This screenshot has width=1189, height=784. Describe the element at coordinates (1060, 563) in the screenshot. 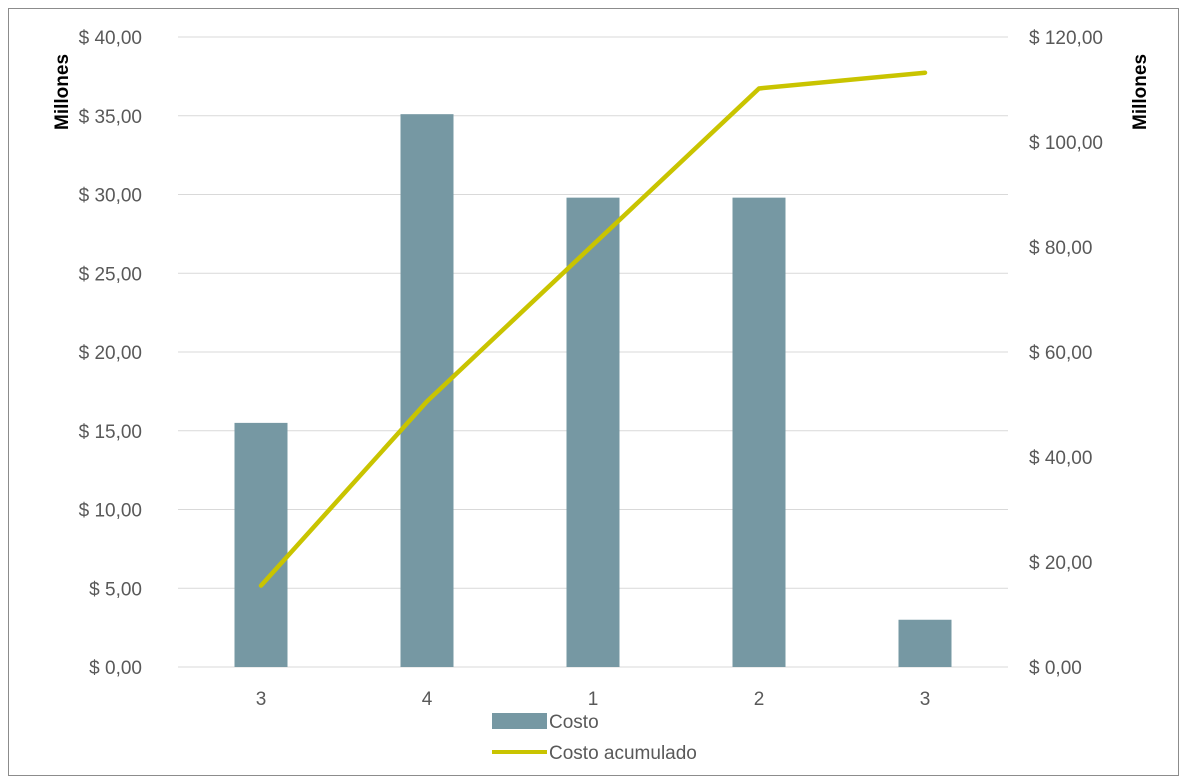

I see `right-tick-label: $ 20,00` at that location.